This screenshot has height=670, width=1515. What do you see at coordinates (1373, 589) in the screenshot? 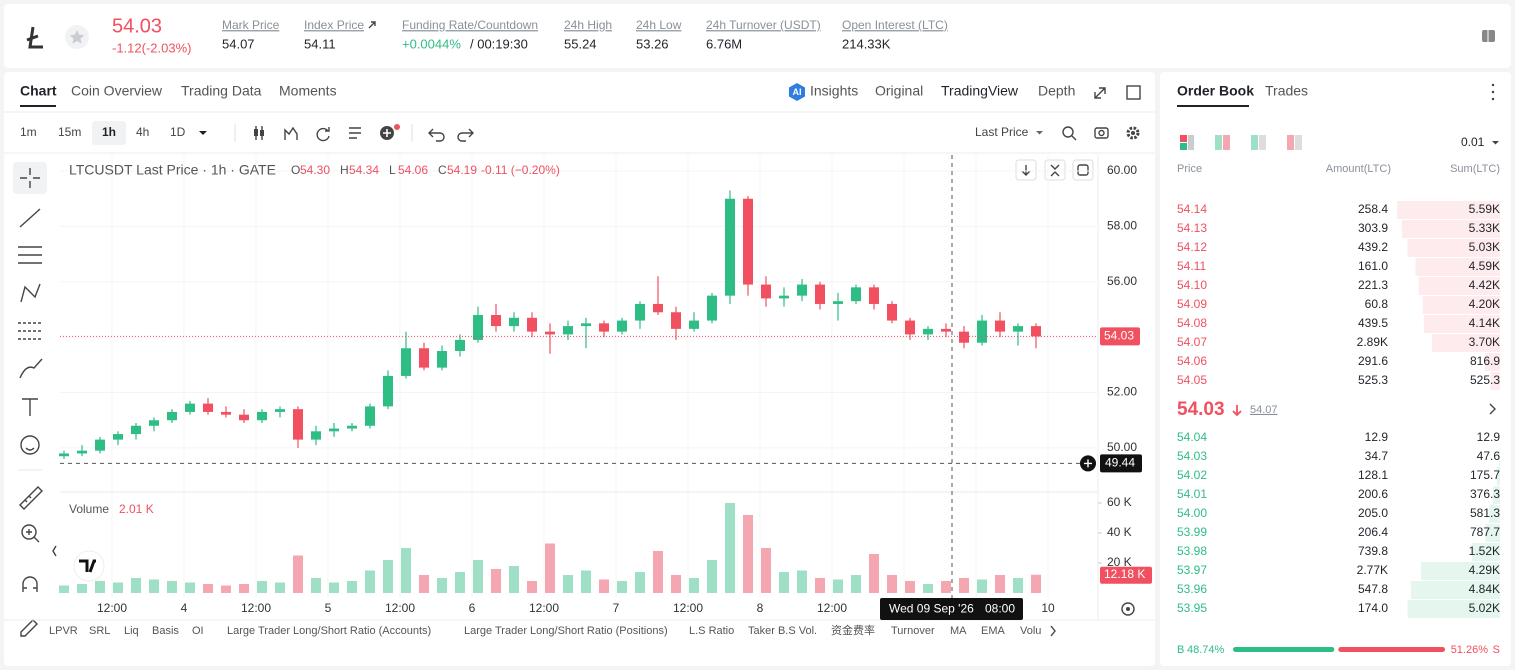
I see `order-amount: 547.8` at bounding box center [1373, 589].